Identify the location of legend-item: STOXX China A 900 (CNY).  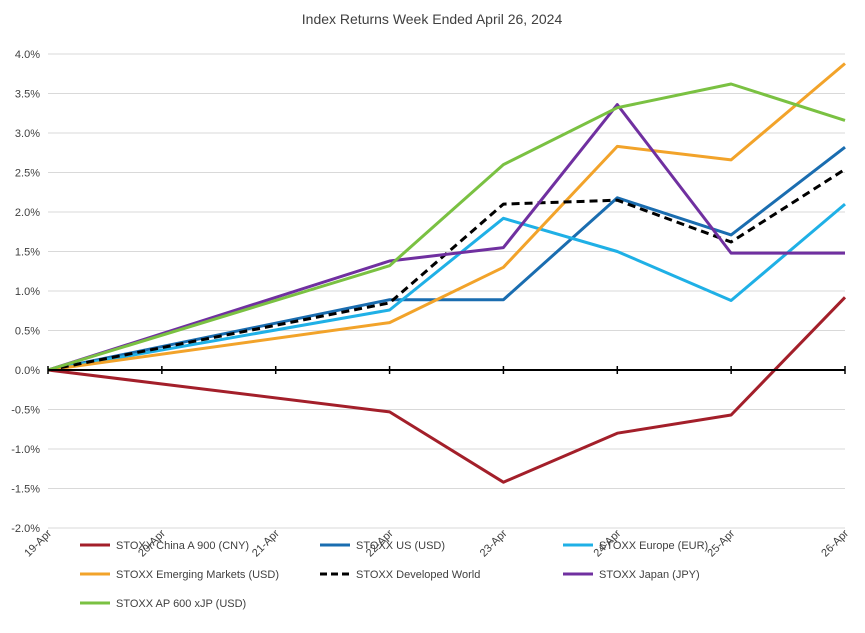
(164, 546).